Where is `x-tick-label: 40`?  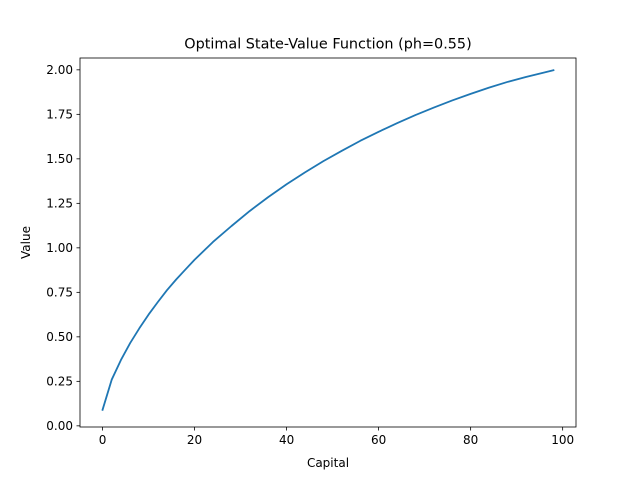 x-tick-label: 40 is located at coordinates (286, 440).